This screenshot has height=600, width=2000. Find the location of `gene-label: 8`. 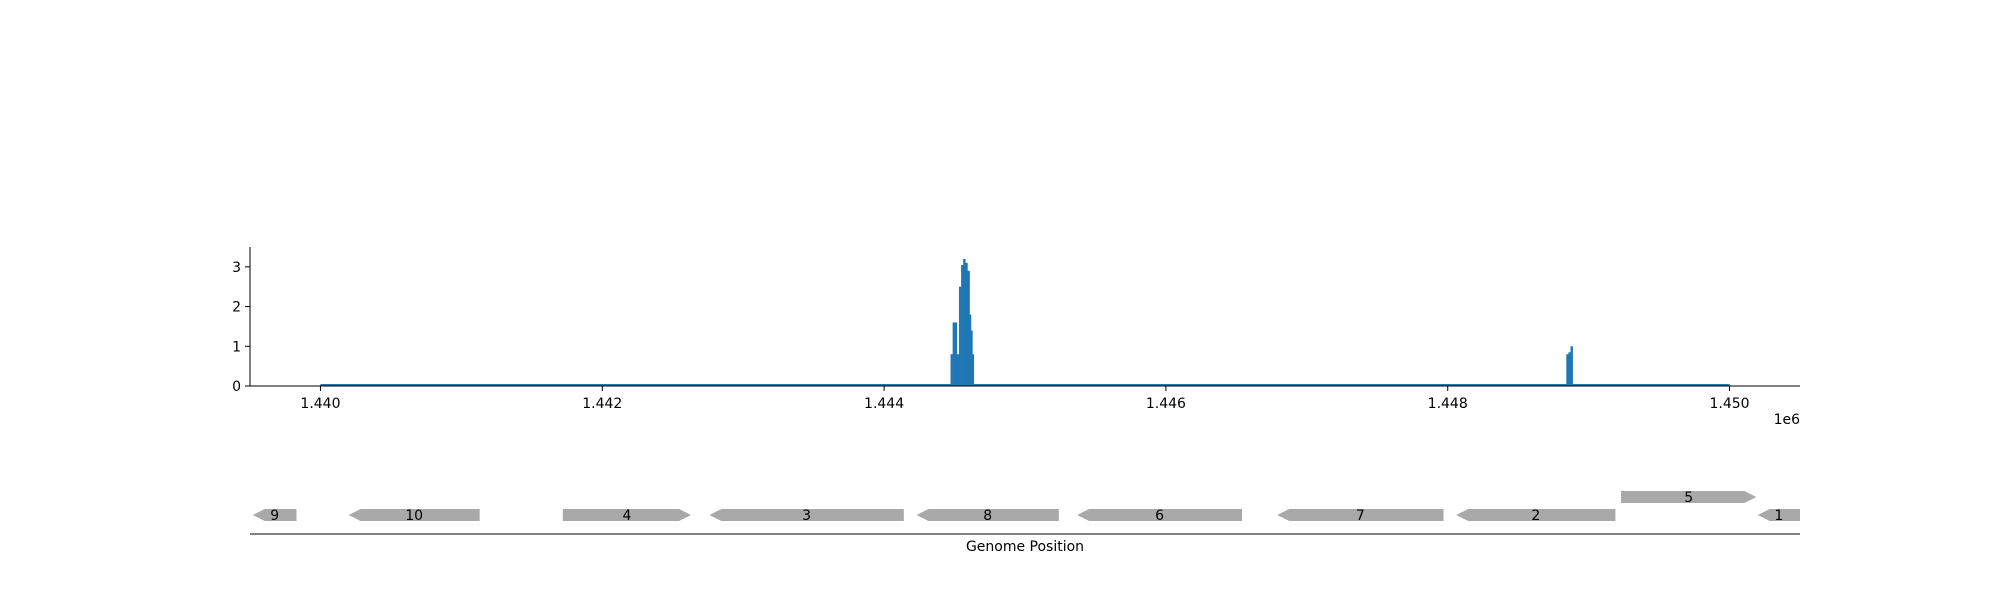

gene-label: 8 is located at coordinates (987, 516).